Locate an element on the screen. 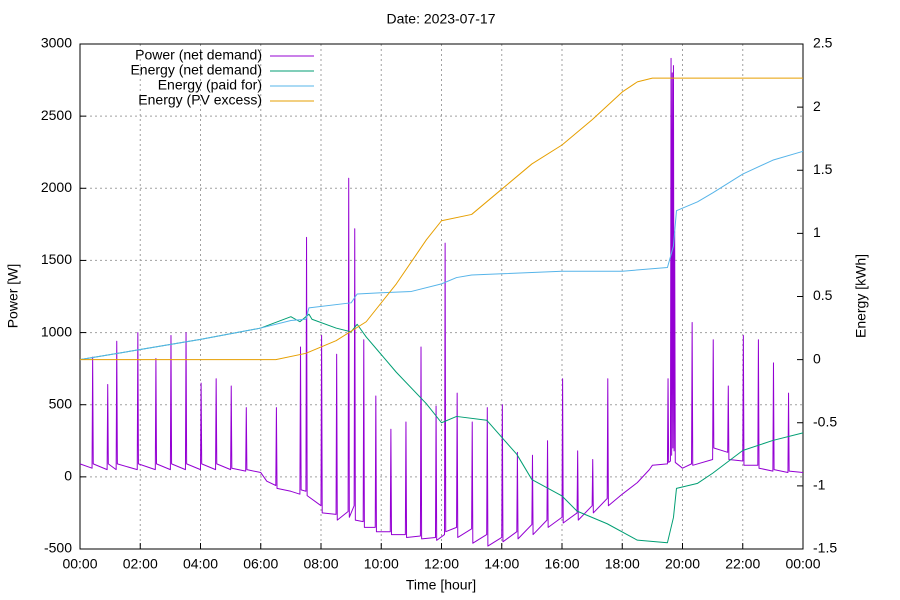 This screenshot has height=600, width=900. y-axis-label: Power [W] is located at coordinates (13, 296).